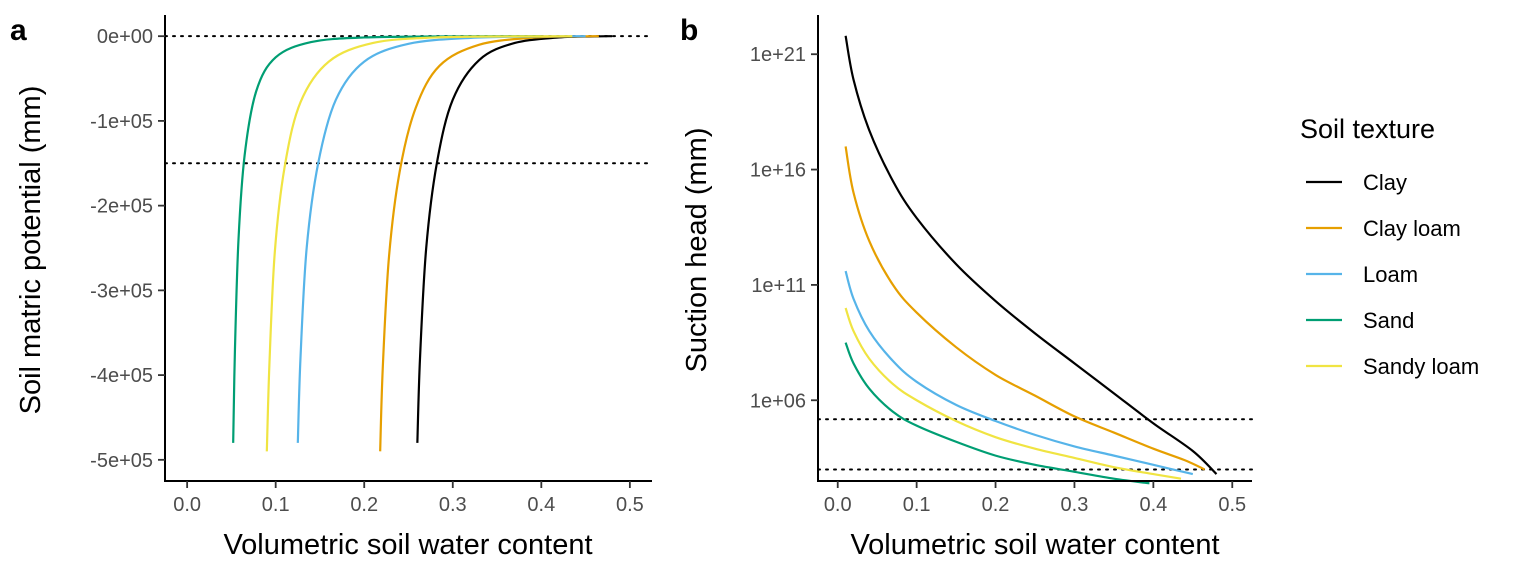  What do you see at coordinates (121, 207) in the screenshot?
I see `panel-a-y-tick-label: -2e+05` at bounding box center [121, 207].